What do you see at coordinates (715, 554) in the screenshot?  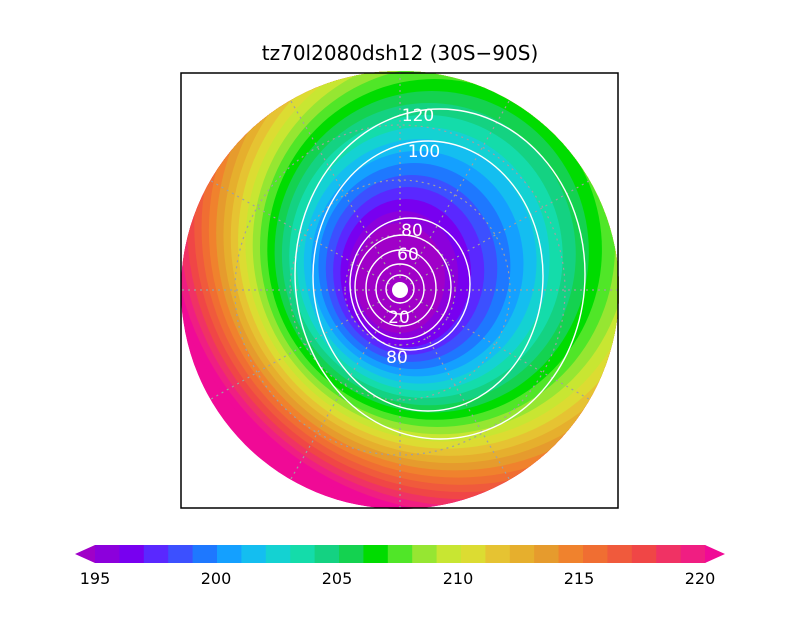 I see `colorbar-extend-high` at bounding box center [715, 554].